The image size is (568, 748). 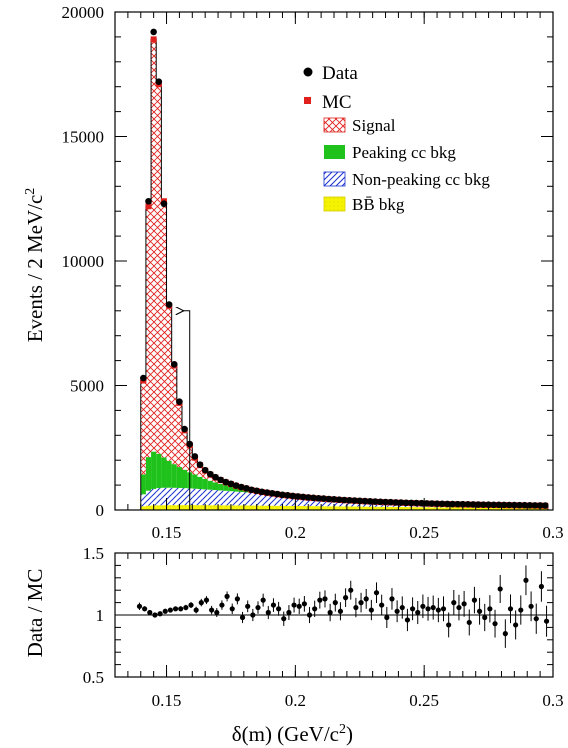 What do you see at coordinates (334, 125) in the screenshot?
I see `legend-signal-swatch` at bounding box center [334, 125].